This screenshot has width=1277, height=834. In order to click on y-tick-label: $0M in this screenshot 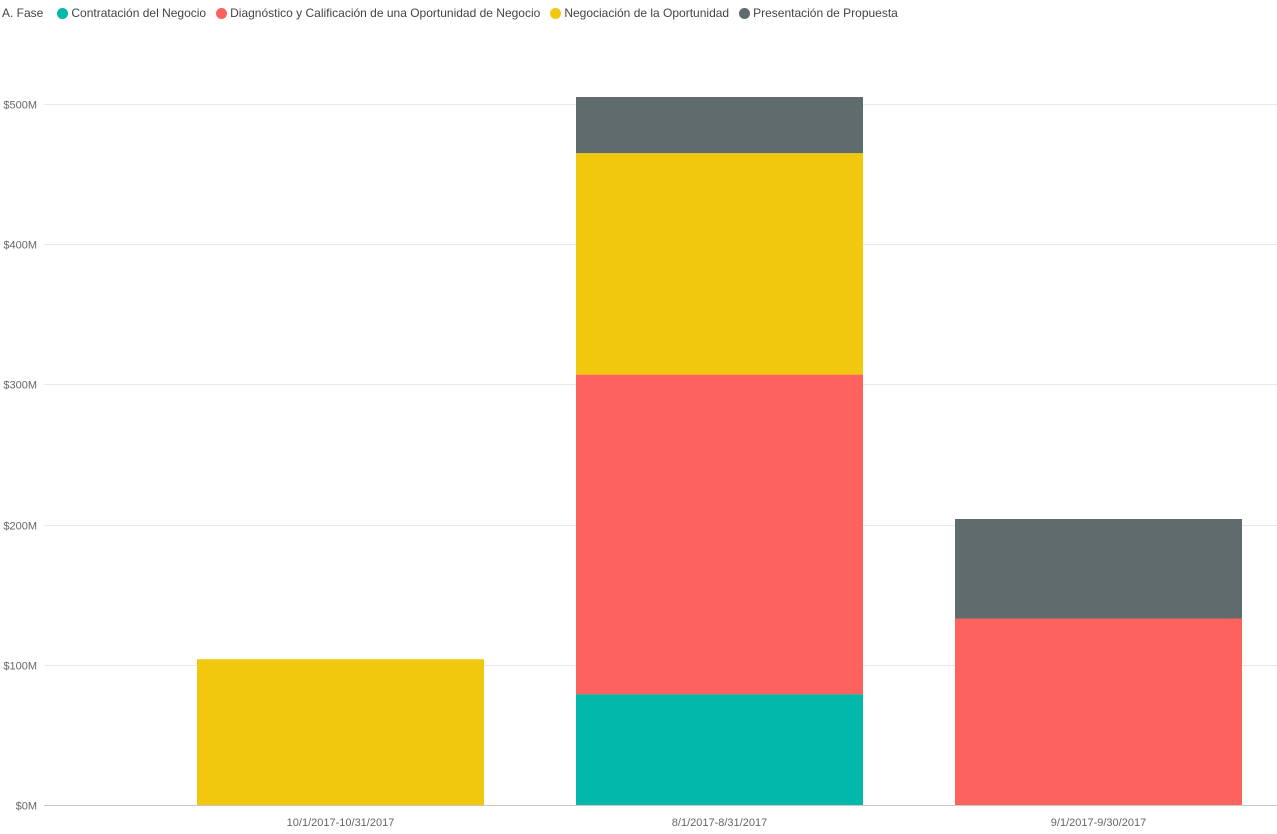, I will do `click(26, 807)`.